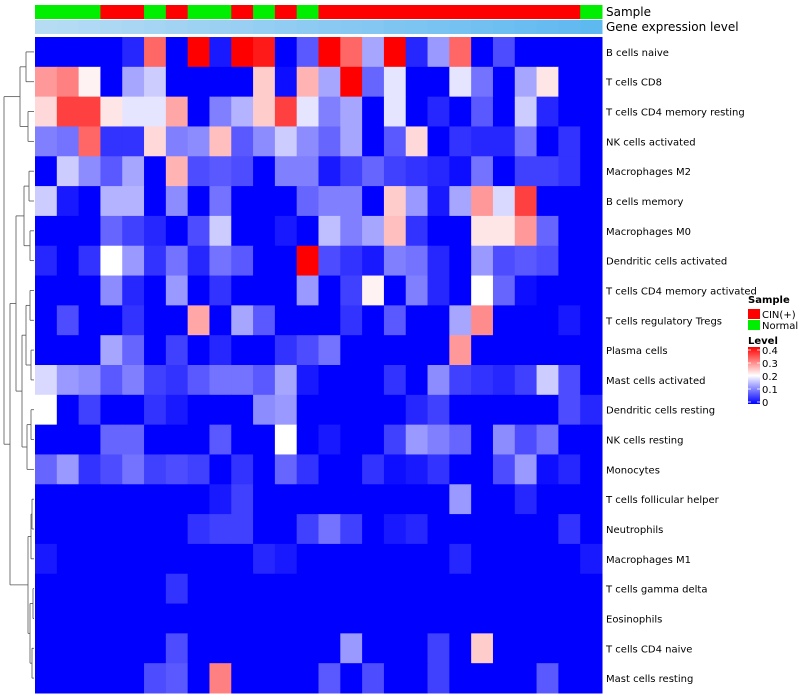  Describe the element at coordinates (648, 172) in the screenshot. I see `row-label: Macrophages M2` at that location.